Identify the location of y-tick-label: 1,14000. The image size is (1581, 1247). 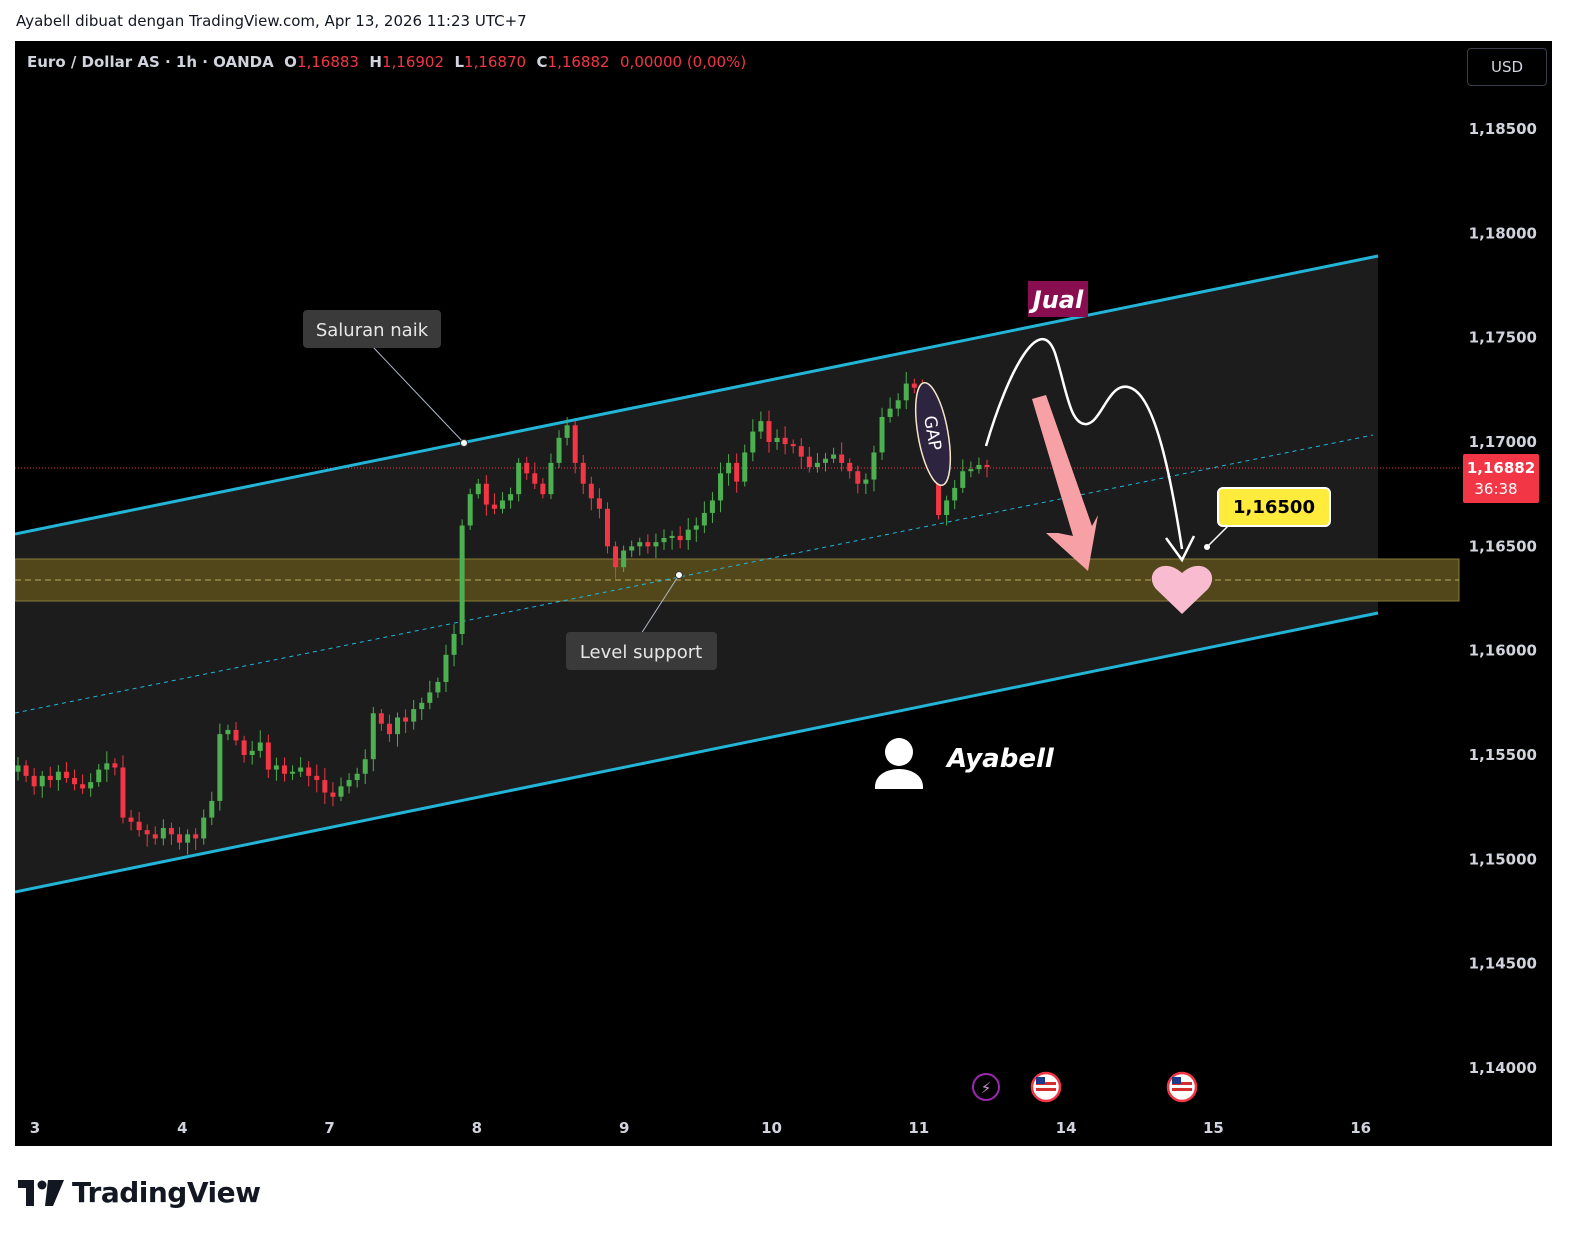
(1503, 1068).